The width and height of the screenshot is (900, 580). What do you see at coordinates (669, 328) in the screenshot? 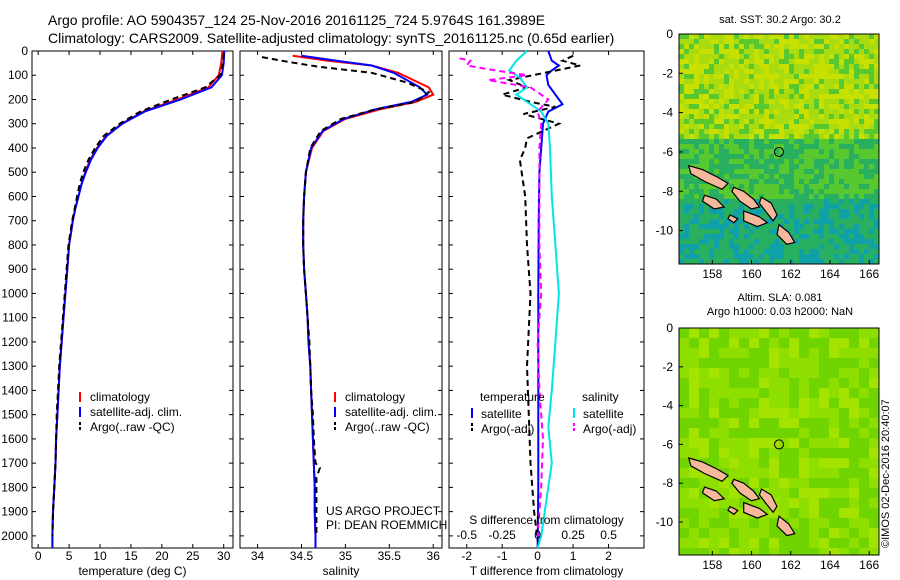
I see `map-y-tick-label: 0` at bounding box center [669, 328].